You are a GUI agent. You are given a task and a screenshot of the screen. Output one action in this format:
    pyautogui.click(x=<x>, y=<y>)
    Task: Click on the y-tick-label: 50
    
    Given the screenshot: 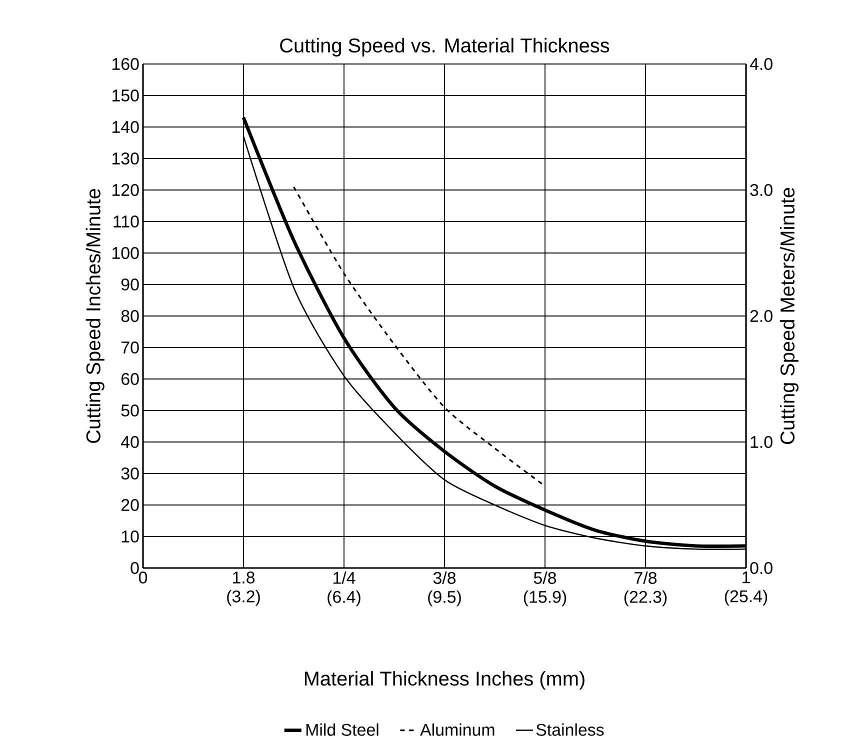 What is the action you would take?
    pyautogui.click(x=130, y=410)
    